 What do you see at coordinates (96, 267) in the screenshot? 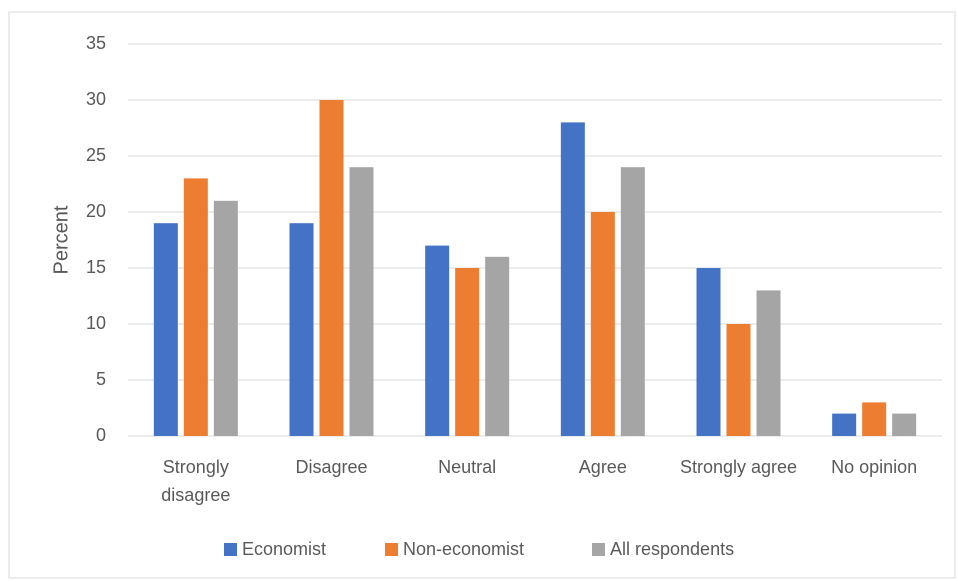
I see `y-tick-label: 15` at bounding box center [96, 267].